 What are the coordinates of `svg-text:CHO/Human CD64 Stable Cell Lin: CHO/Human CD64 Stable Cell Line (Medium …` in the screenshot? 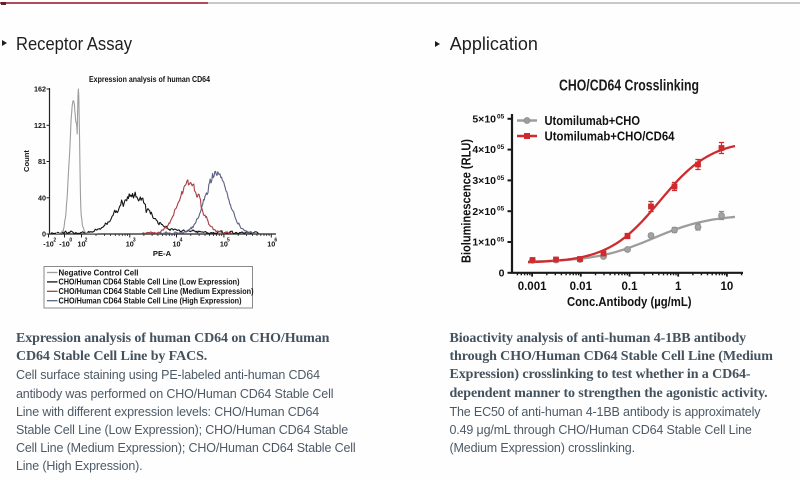 It's located at (156, 291).